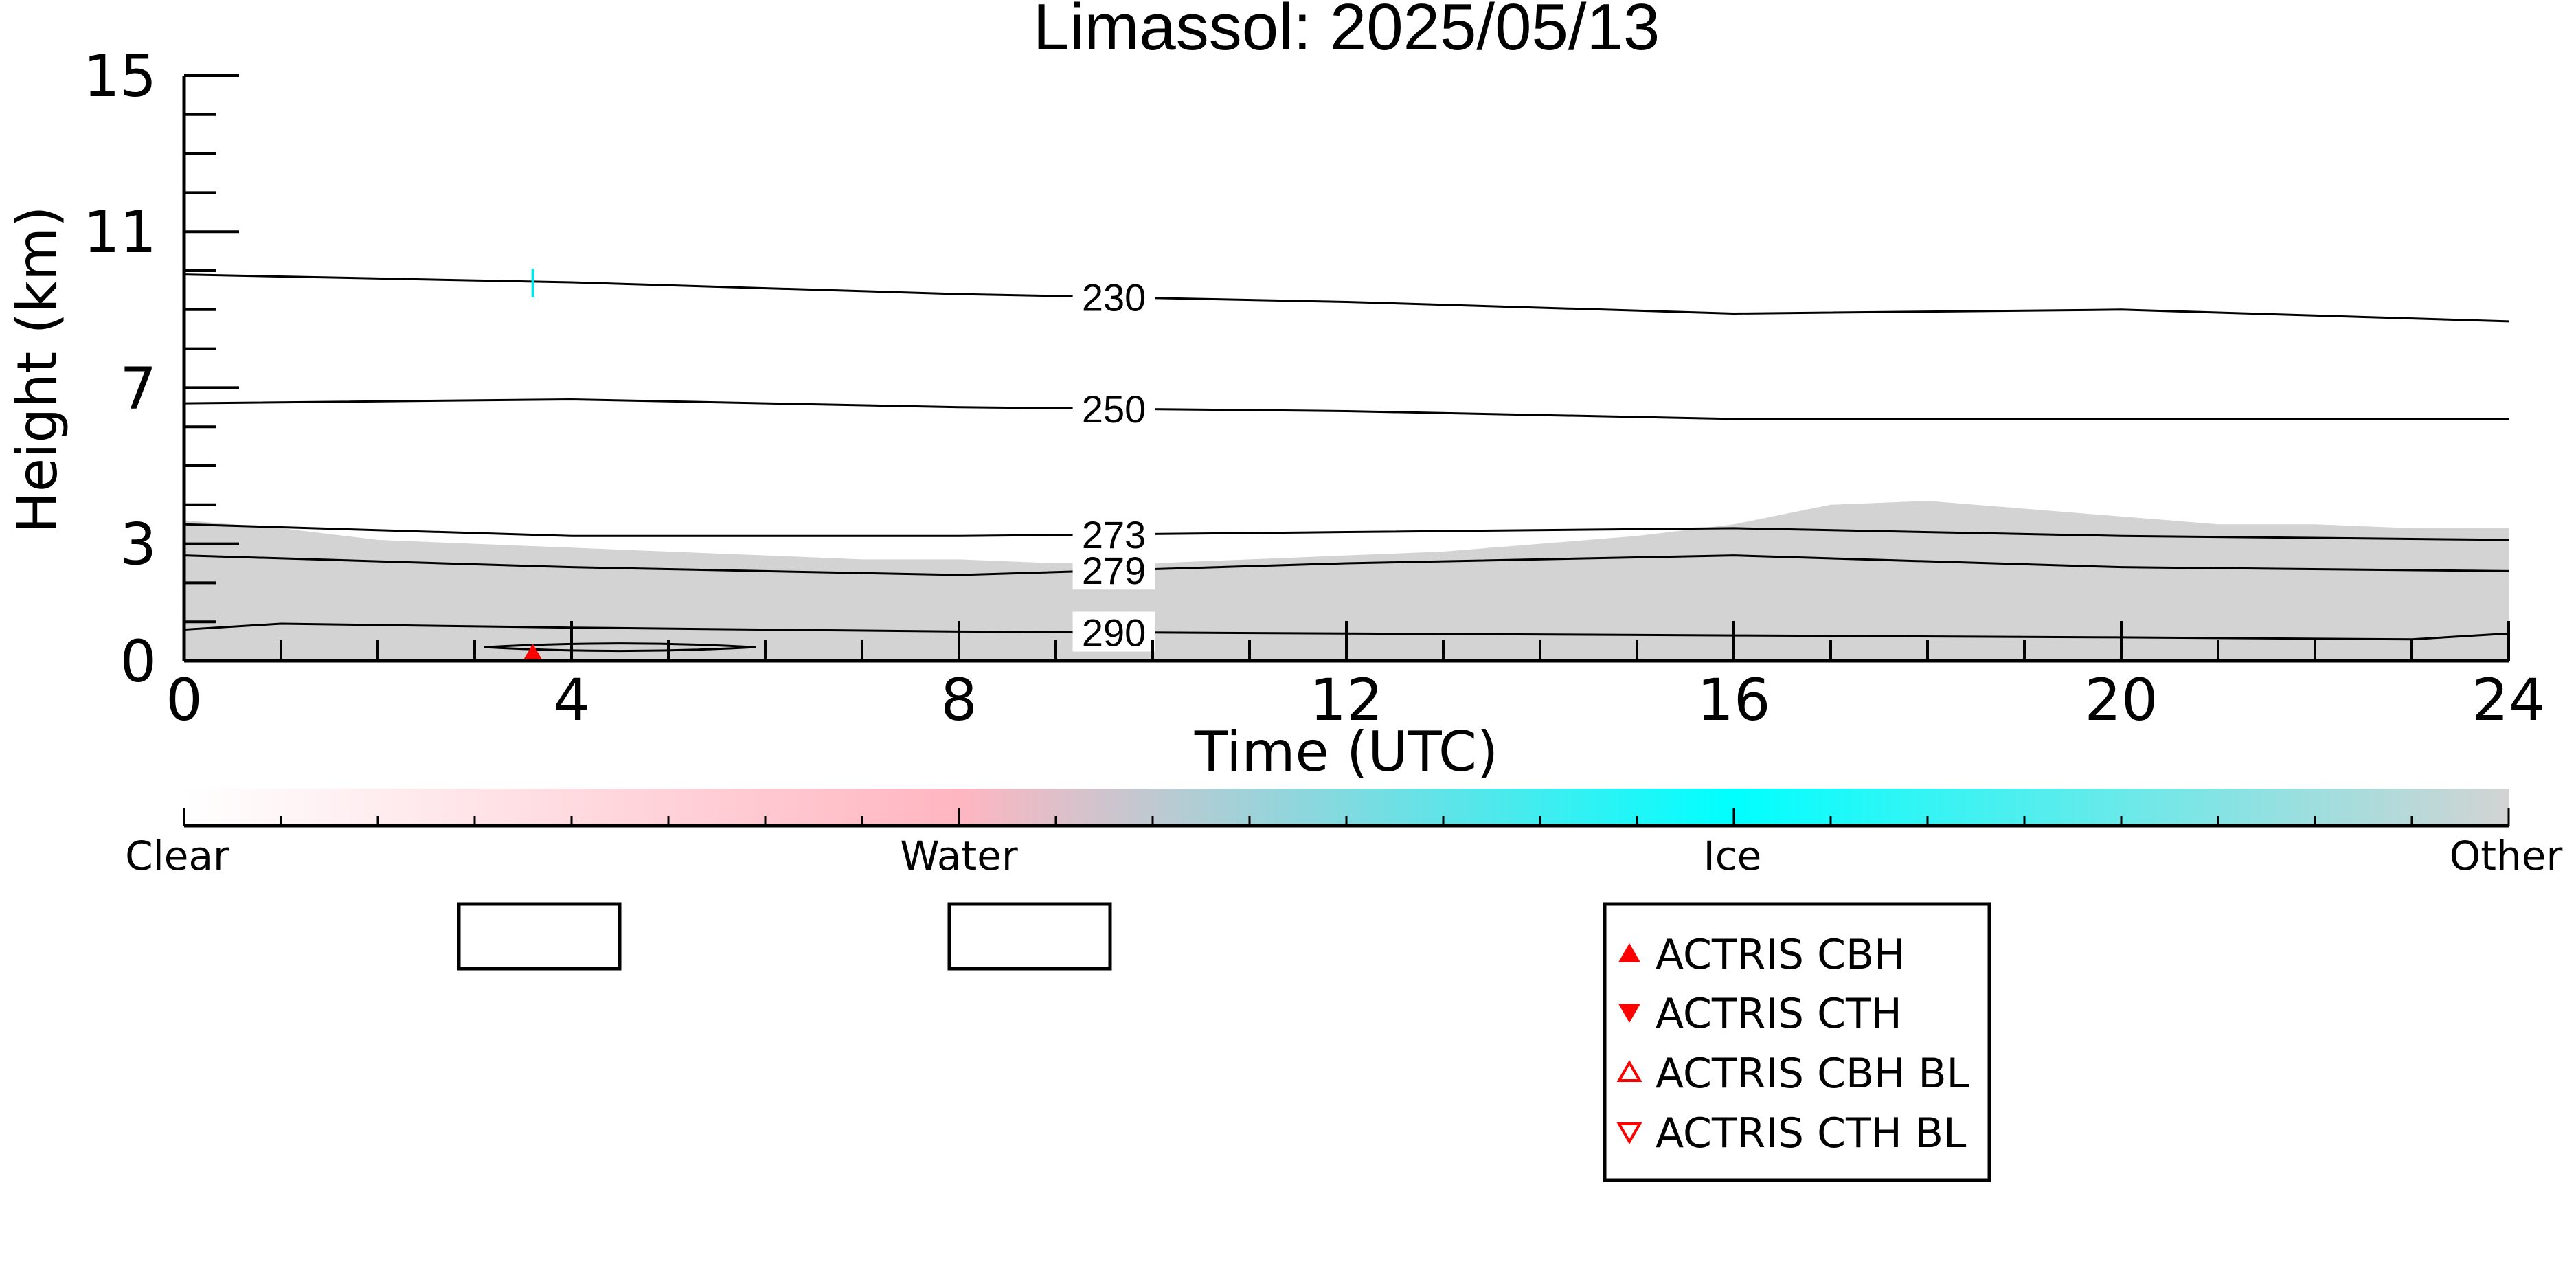 The height and width of the screenshot is (1288, 2576). What do you see at coordinates (1779, 1014) in the screenshot?
I see `legend-label-cth: ACTRIS CTH` at bounding box center [1779, 1014].